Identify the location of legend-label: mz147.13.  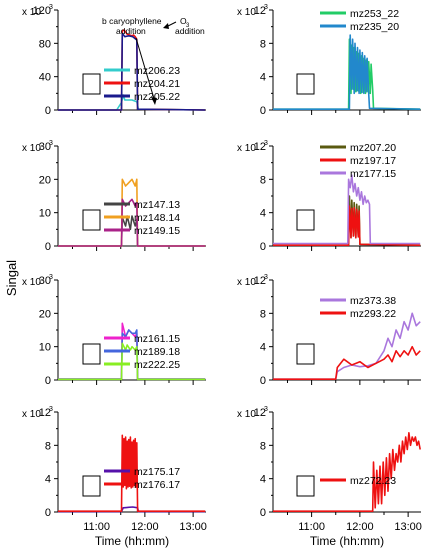
(157, 205).